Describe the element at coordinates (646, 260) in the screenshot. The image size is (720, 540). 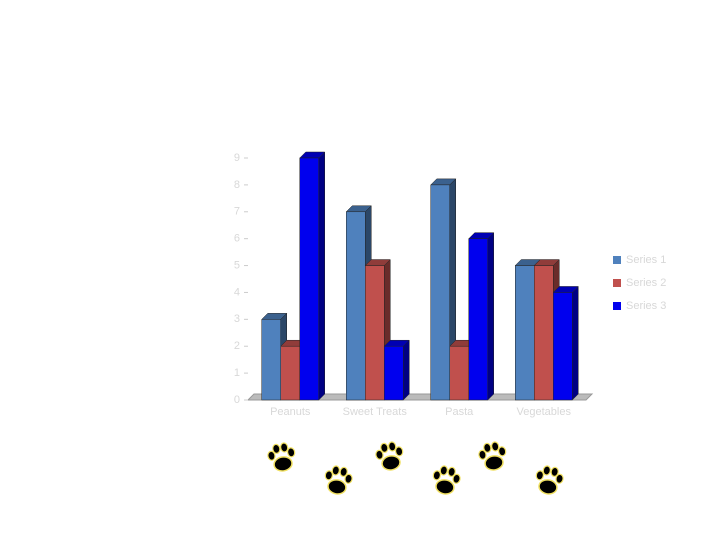
I see `legend-label: Series 1` at that location.